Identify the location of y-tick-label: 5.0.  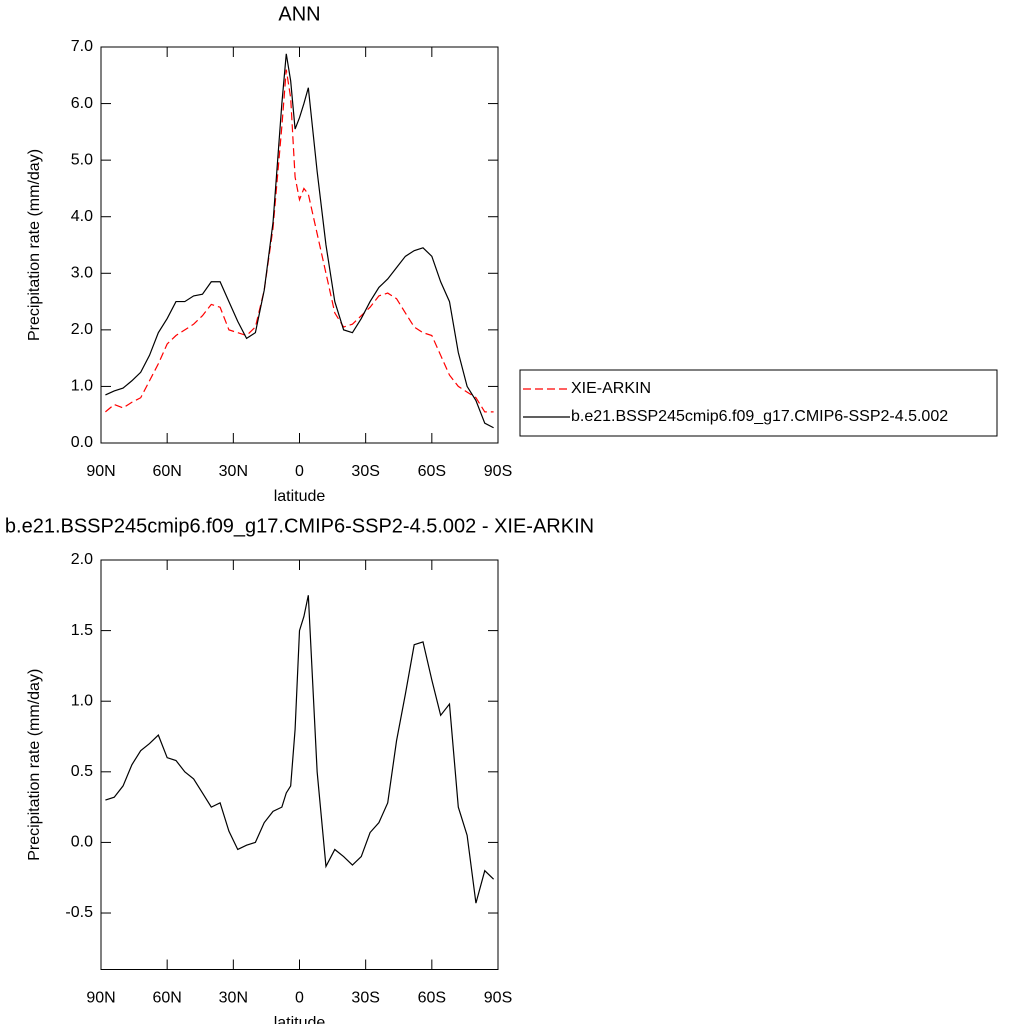
(82, 159).